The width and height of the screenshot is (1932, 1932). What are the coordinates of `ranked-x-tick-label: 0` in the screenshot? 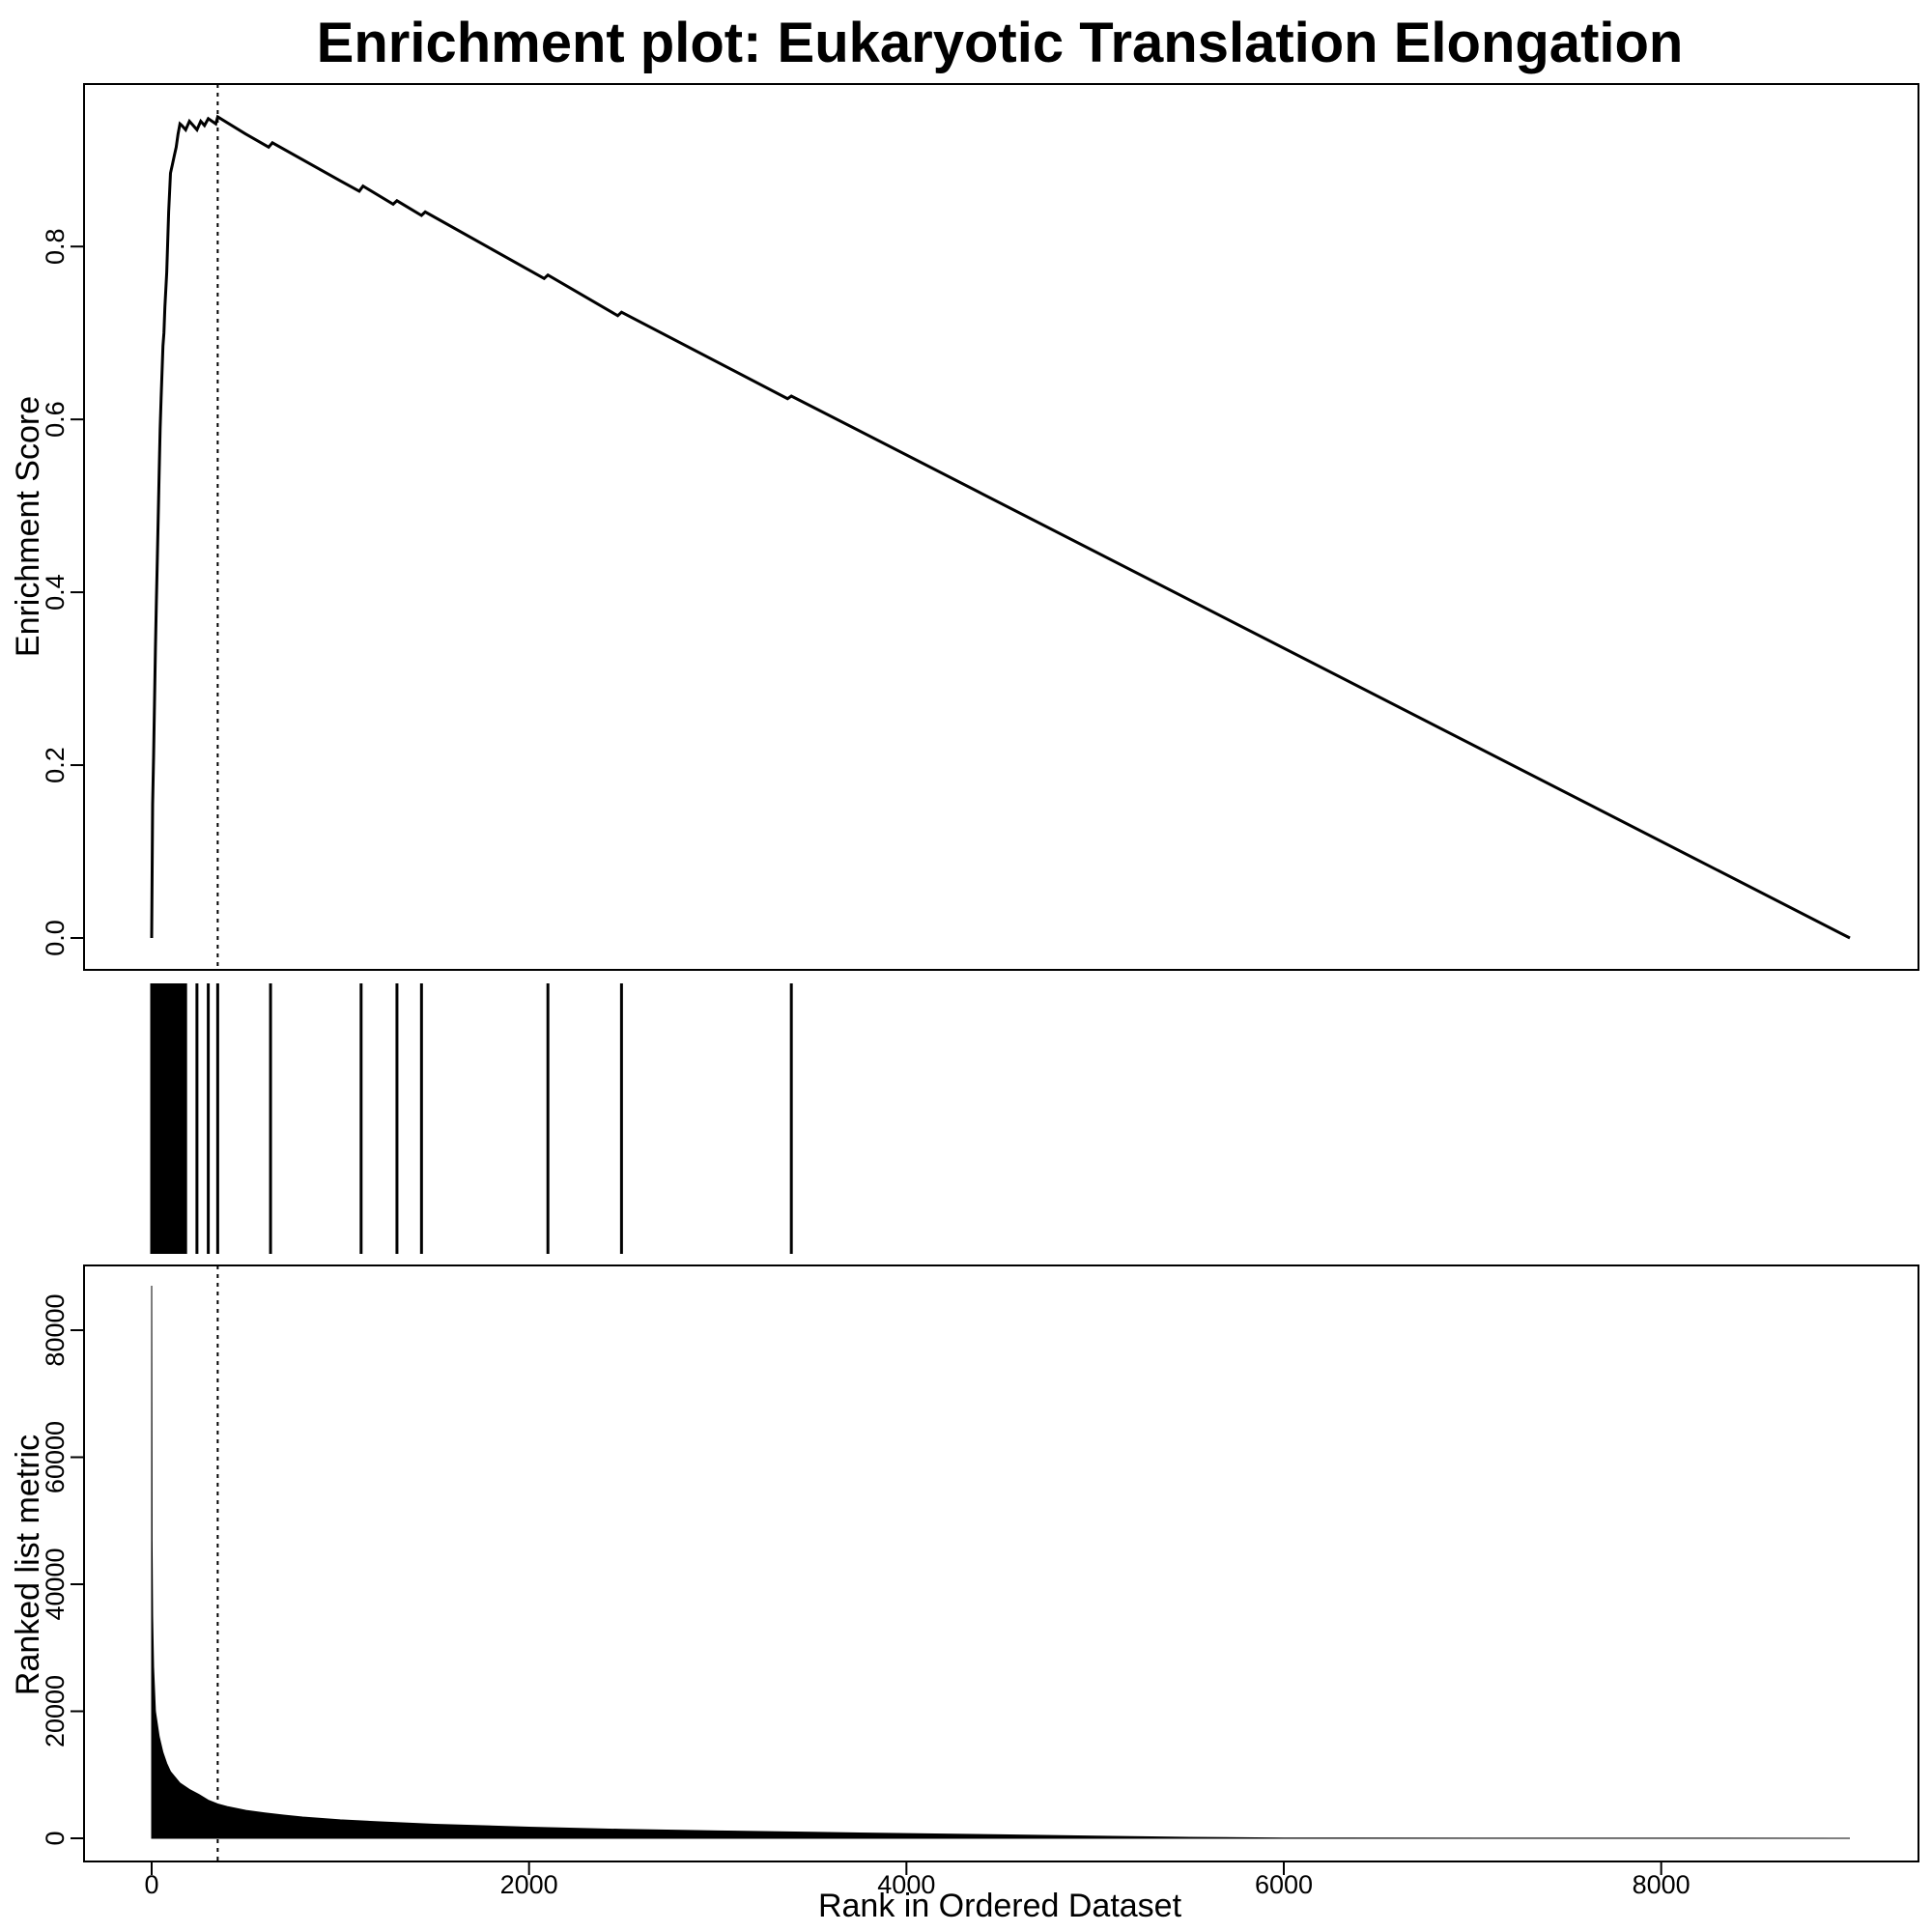 It's located at (151, 1884).